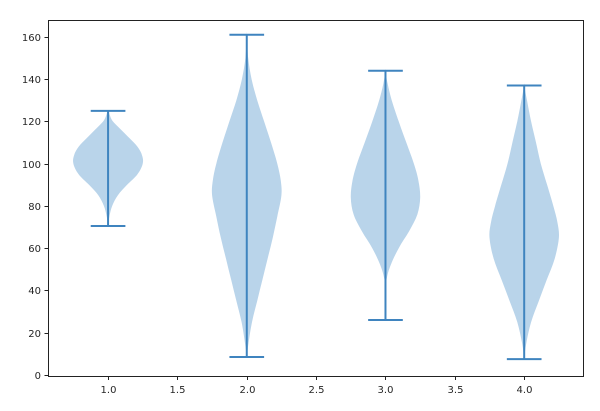 The width and height of the screenshot is (600, 411). I want to click on y-tick-label: 120, so click(31, 122).